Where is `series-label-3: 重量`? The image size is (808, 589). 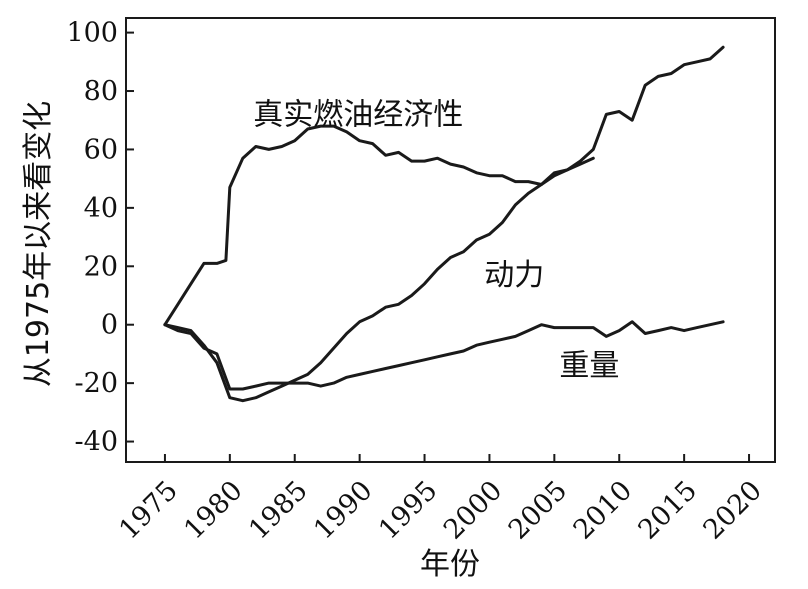 series-label-3: 重量 is located at coordinates (589, 366).